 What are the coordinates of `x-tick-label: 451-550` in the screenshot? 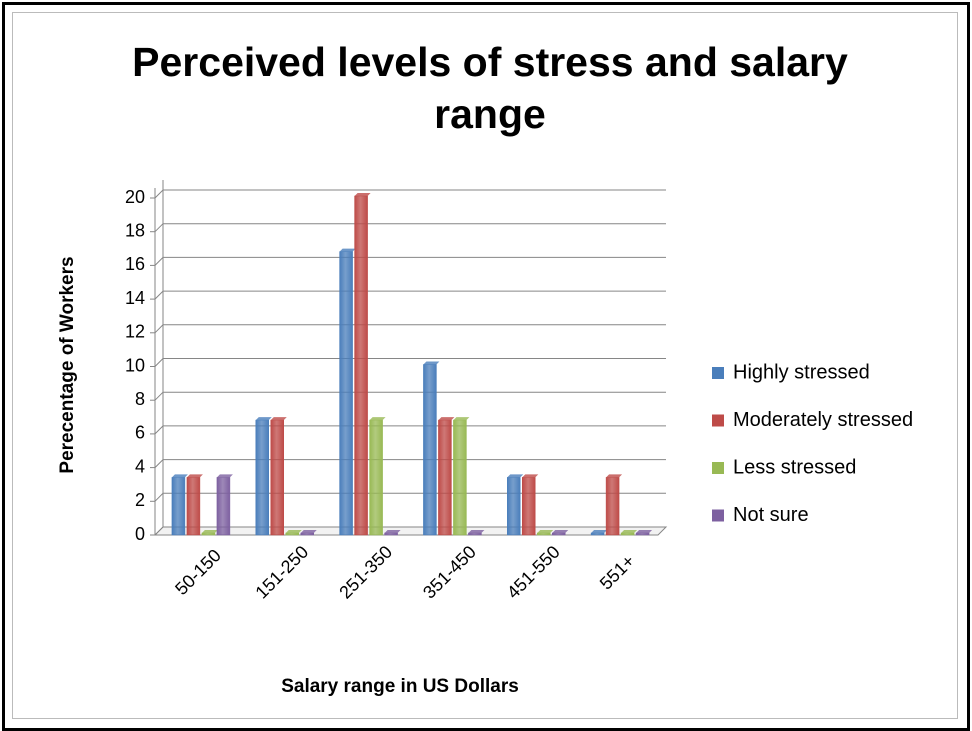 It's located at (533, 572).